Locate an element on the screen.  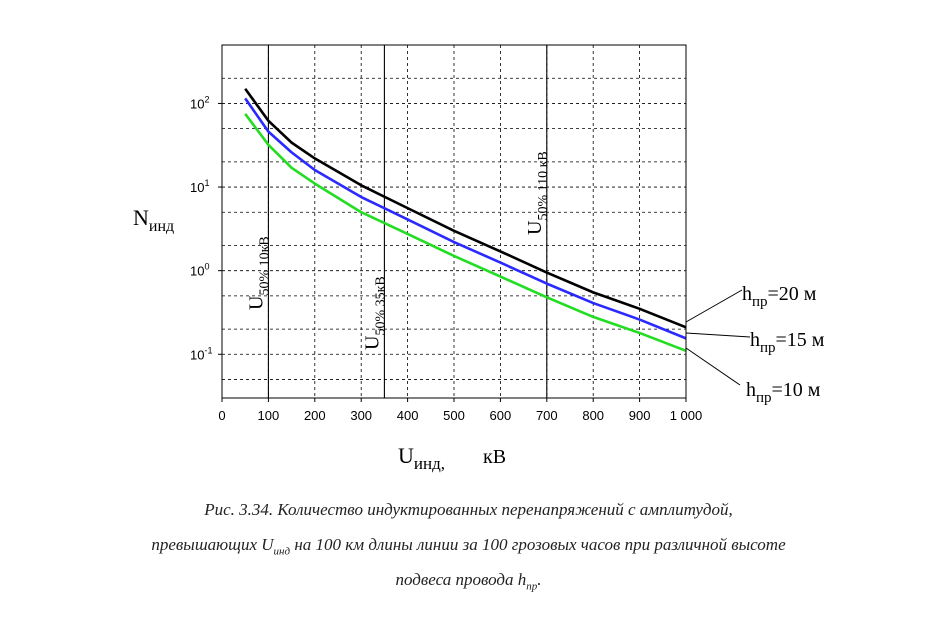
figure-caption-line-3: подвеса провода hпр. is located at coordinates (468, 581).